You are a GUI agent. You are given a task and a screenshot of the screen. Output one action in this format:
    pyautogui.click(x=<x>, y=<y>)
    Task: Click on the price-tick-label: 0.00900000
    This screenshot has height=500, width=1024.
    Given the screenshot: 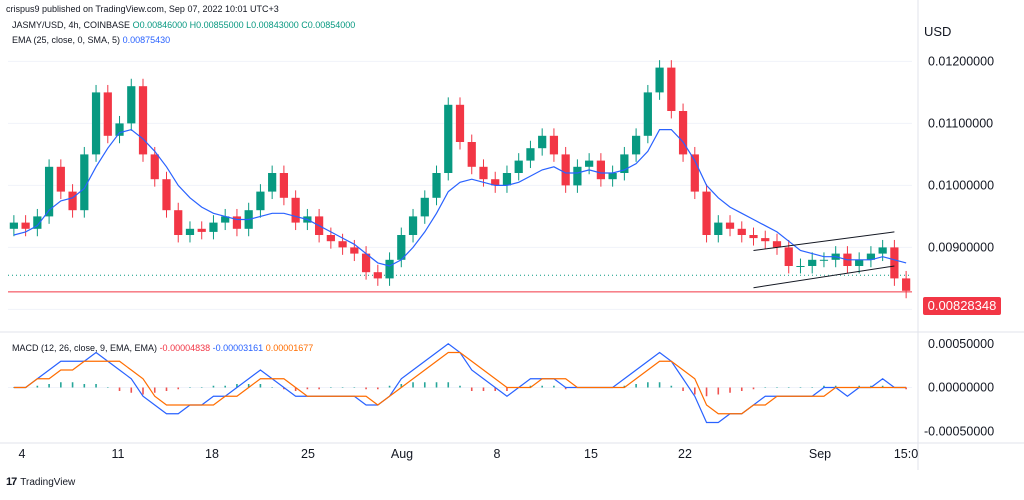 What is the action you would take?
    pyautogui.click(x=961, y=247)
    